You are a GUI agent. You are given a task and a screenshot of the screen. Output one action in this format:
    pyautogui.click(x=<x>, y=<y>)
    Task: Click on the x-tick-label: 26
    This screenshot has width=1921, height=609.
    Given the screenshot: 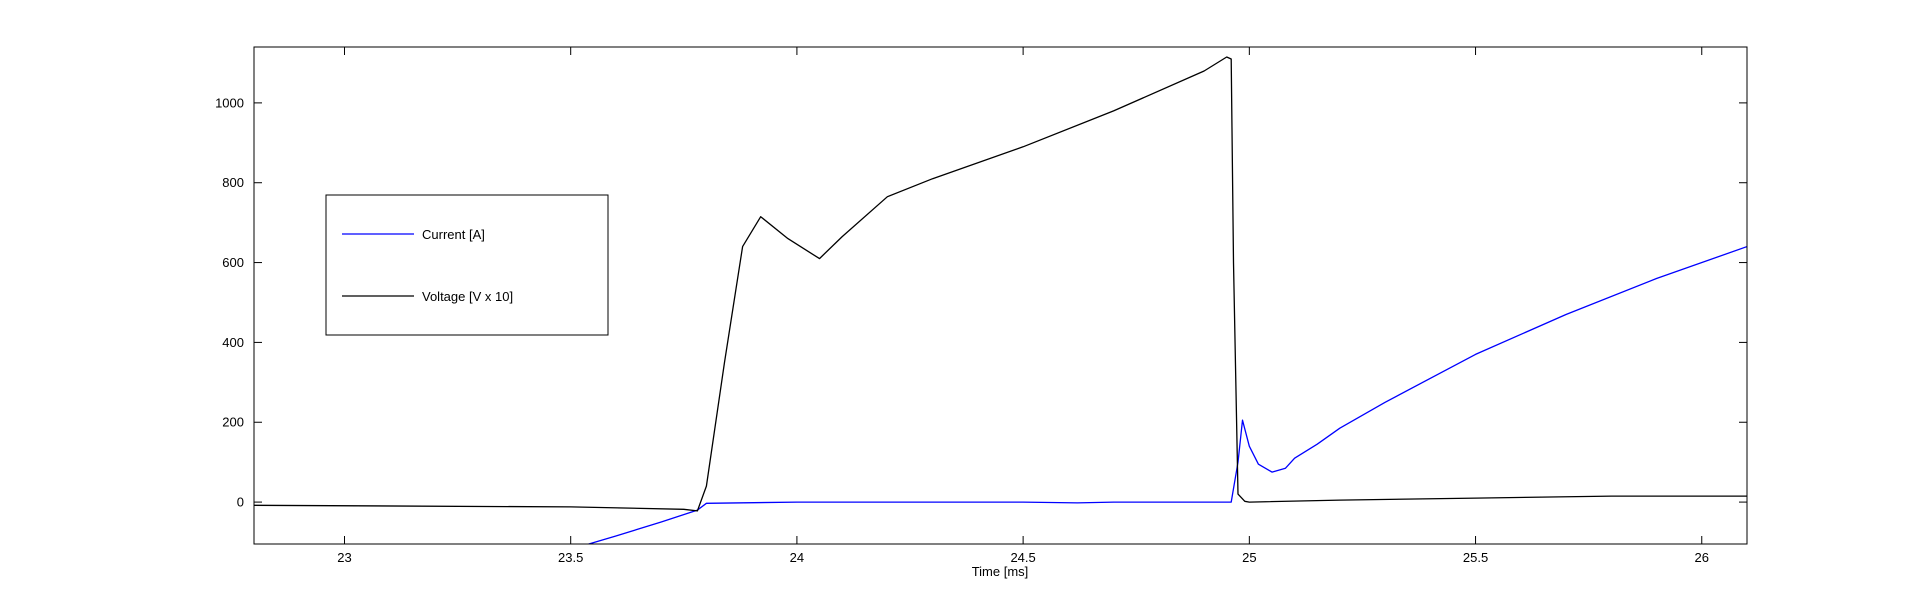 What is the action you would take?
    pyautogui.click(x=1702, y=557)
    